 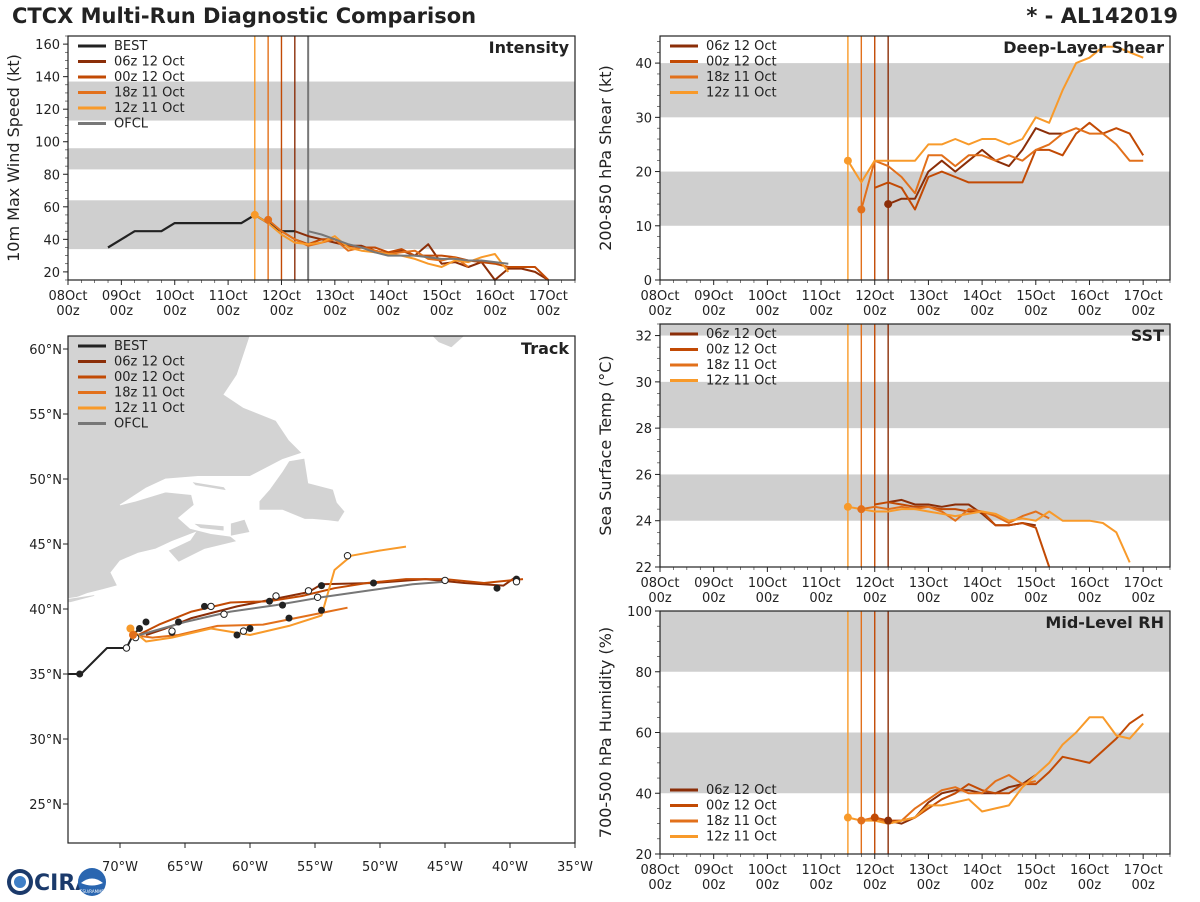 I want to click on y-tick-label: 80, so click(x=51, y=175).